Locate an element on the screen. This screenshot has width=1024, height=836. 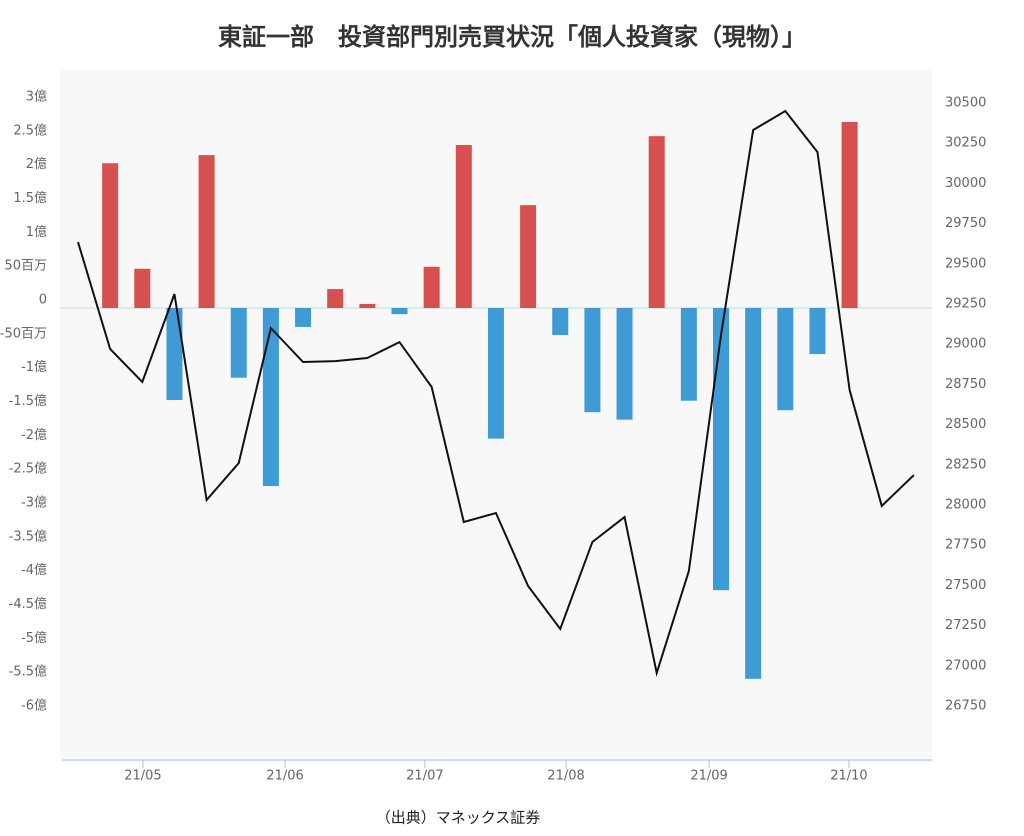
y-tick-label: 2.5億 is located at coordinates (30, 130).